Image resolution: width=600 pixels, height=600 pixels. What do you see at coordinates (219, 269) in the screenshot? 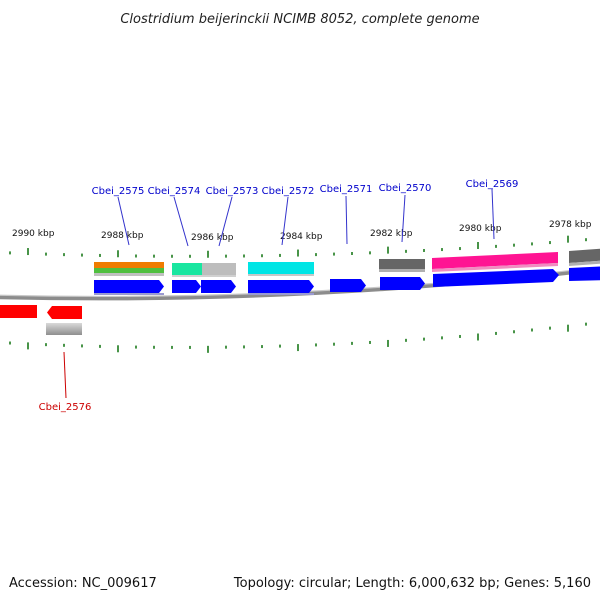
I see `feature-light-gray` at bounding box center [219, 269].